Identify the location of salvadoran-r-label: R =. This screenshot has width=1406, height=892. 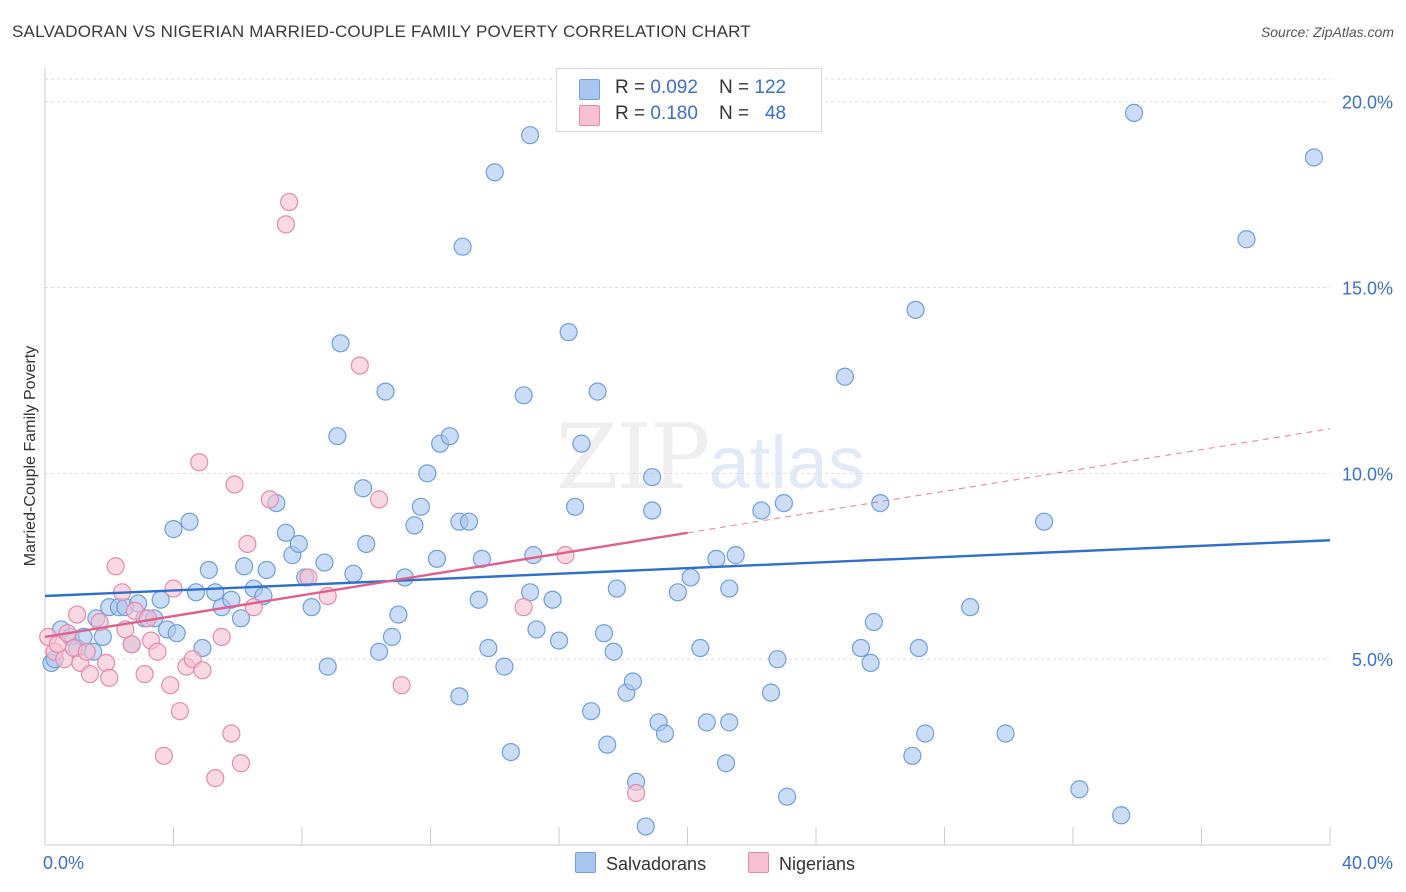
(633, 87).